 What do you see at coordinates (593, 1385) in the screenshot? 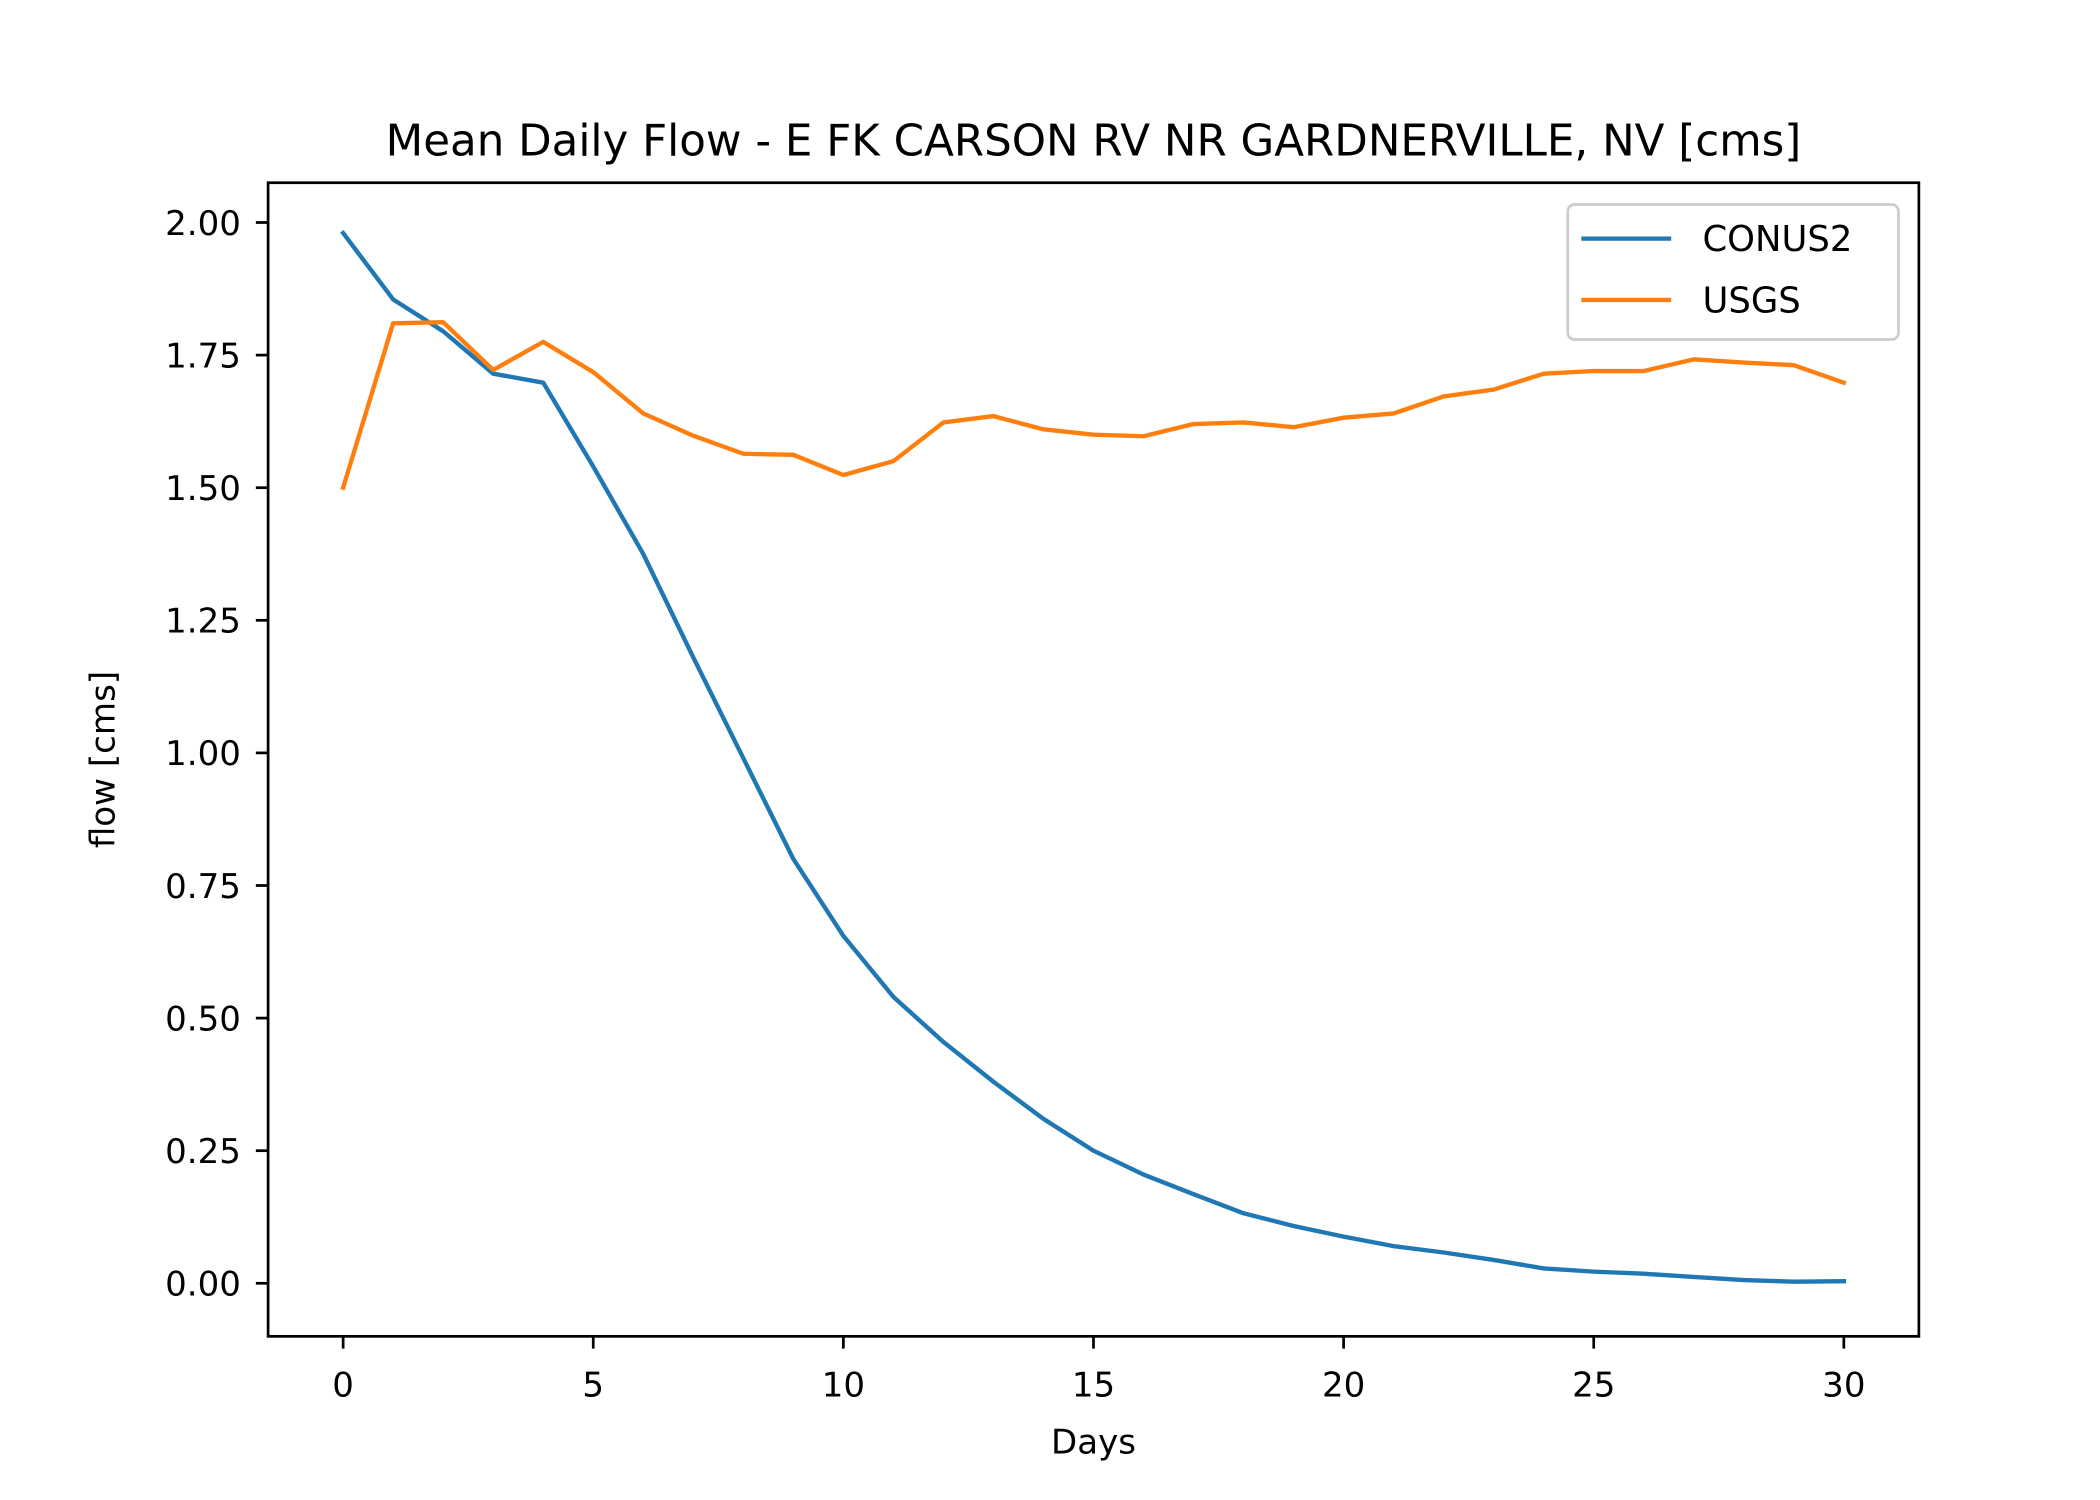
I see `x-tick-label: 5` at bounding box center [593, 1385].